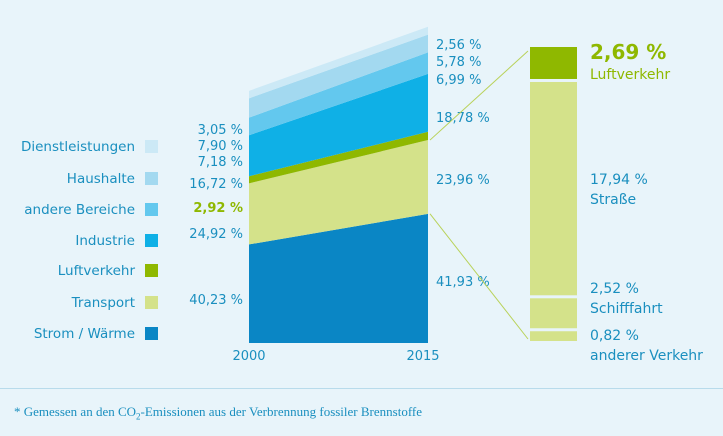  Describe the element at coordinates (101, 179) in the screenshot. I see `legend-label-haushalte: Haushalte` at that location.